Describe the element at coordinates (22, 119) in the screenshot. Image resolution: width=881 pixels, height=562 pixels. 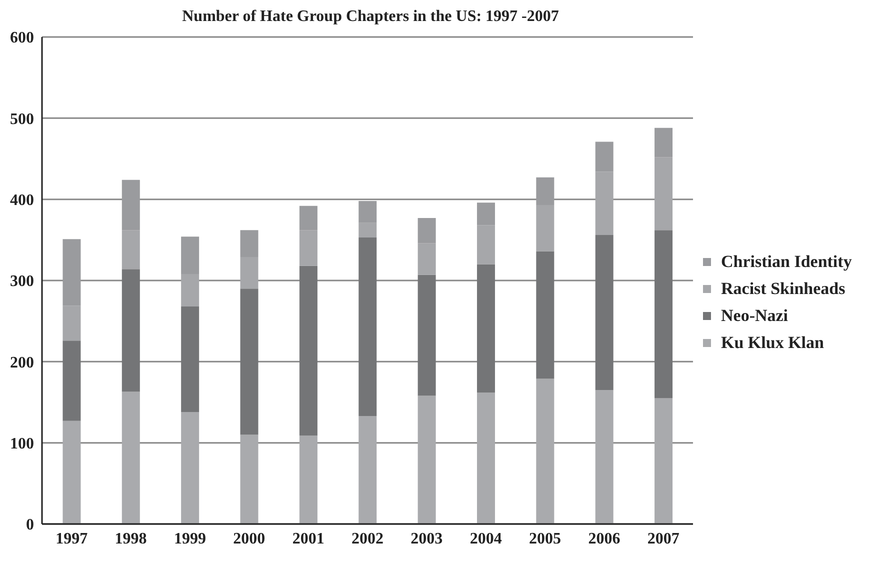
I see `y-tick-label: 500` at that location.